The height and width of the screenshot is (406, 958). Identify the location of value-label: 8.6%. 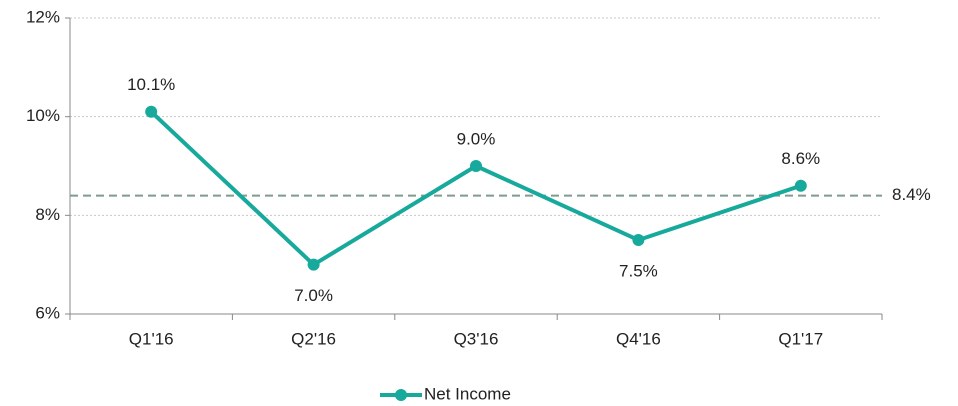
(800, 158).